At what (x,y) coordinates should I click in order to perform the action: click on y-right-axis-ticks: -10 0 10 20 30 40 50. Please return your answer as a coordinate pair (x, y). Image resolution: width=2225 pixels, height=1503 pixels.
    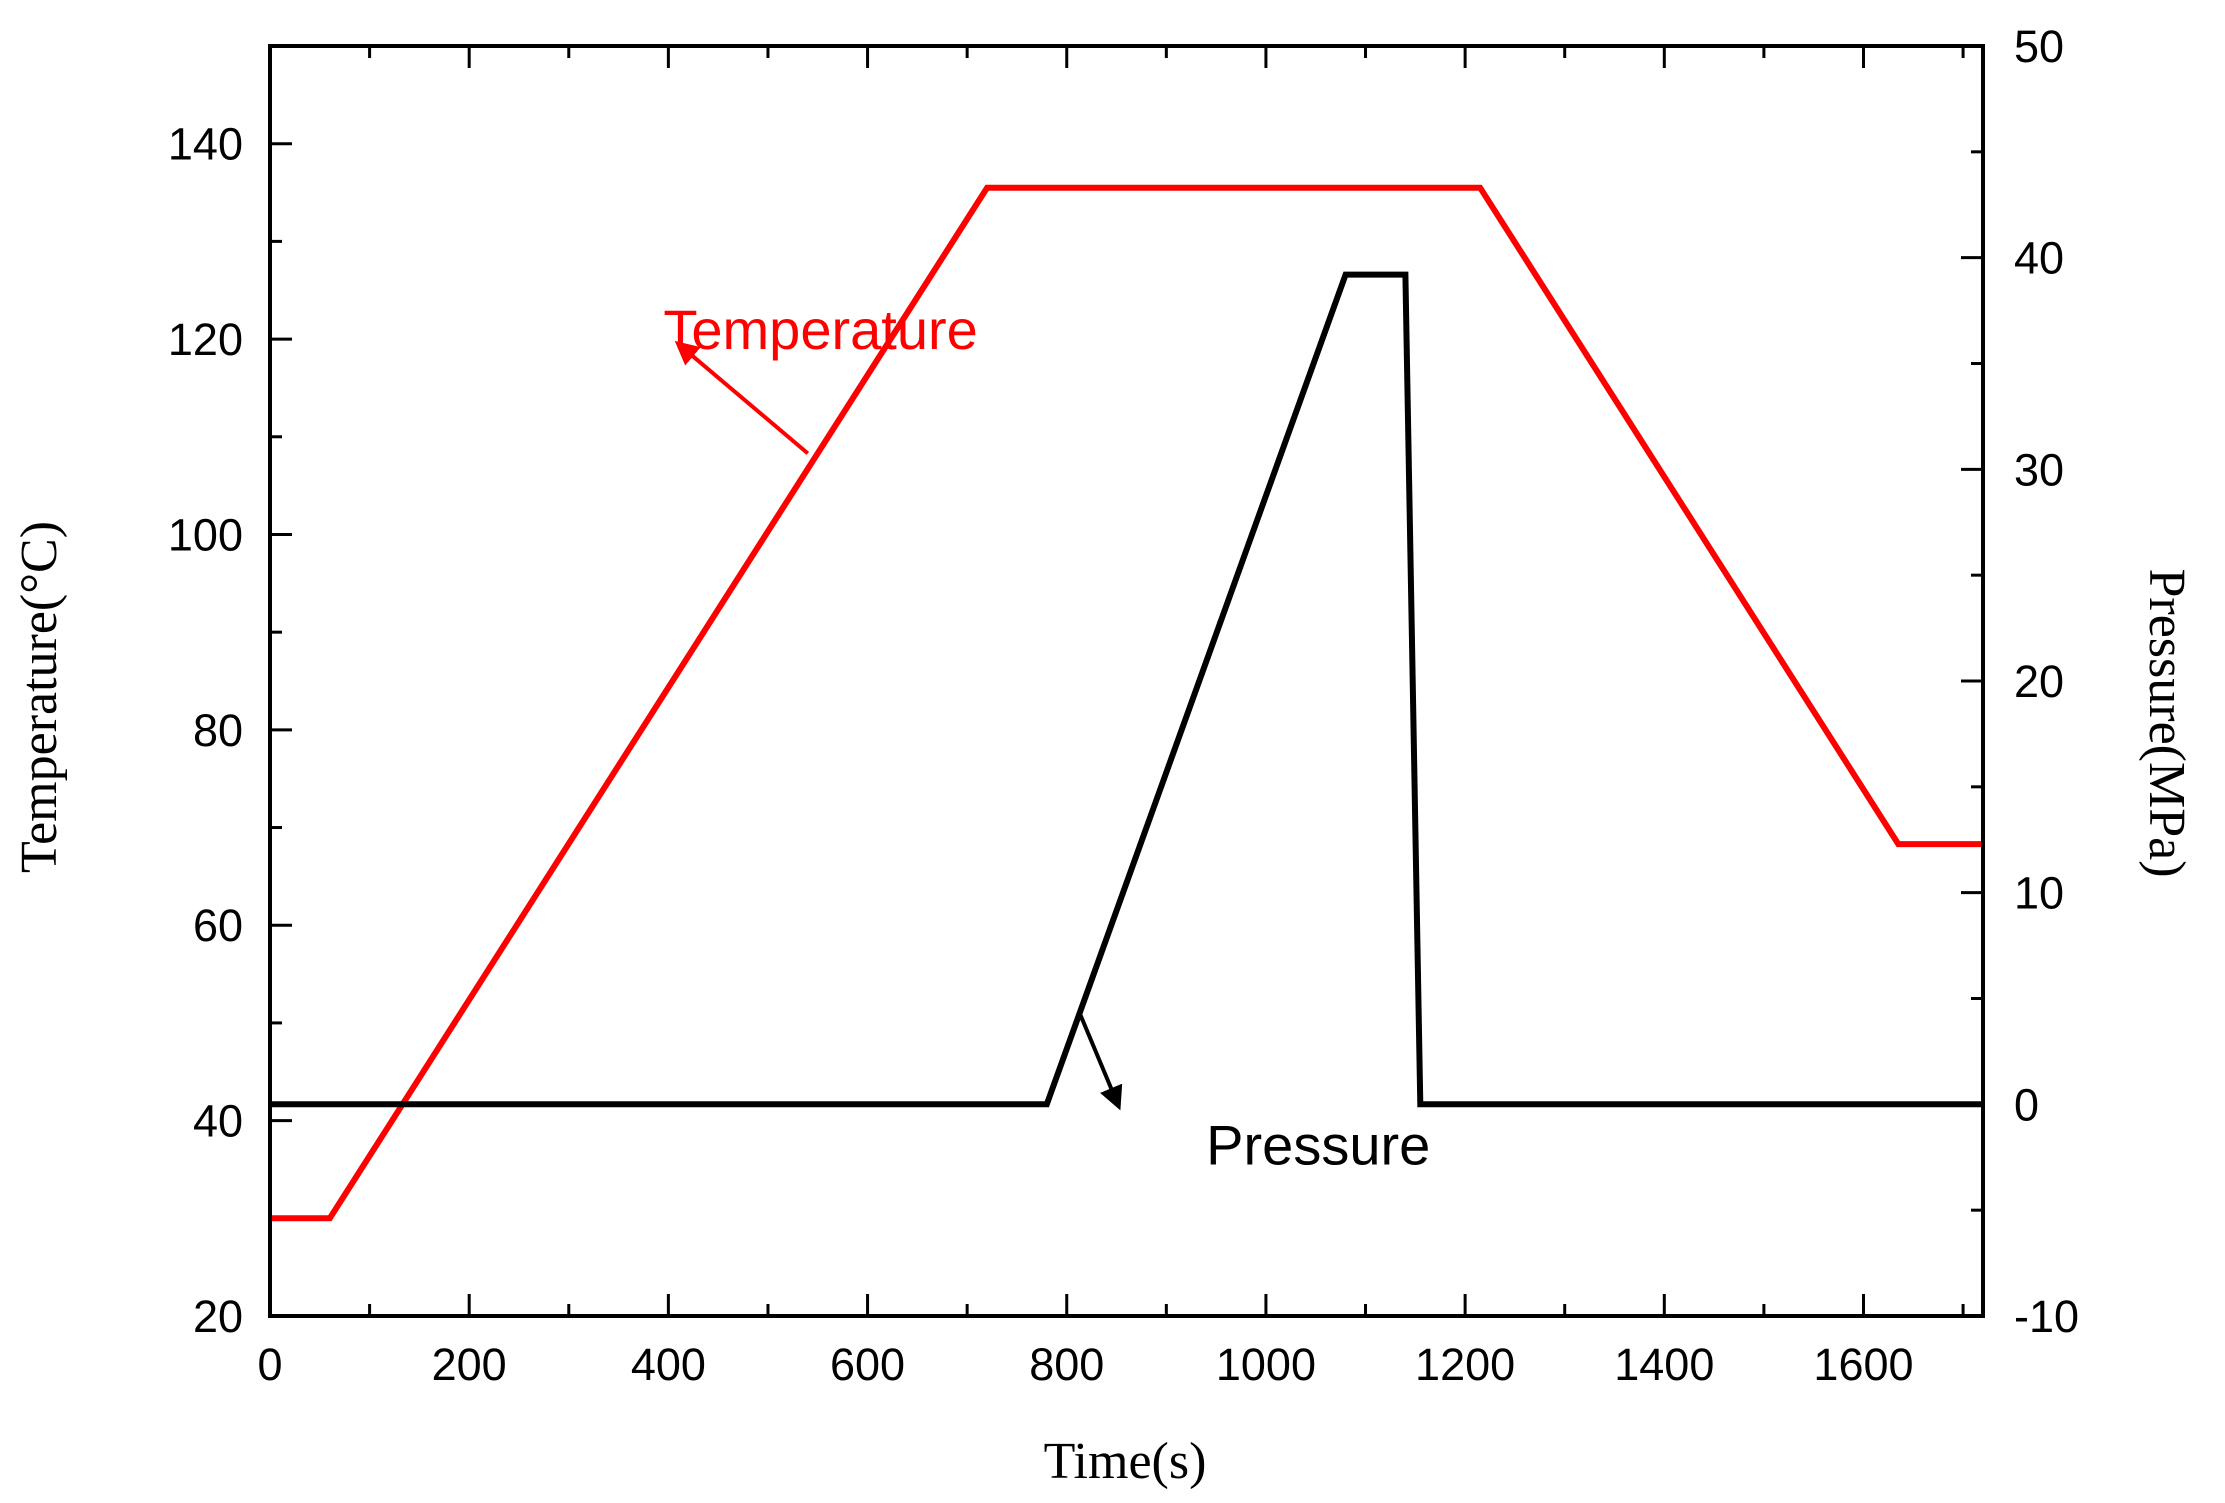
    Looking at the image, I should click on (2020, 681).